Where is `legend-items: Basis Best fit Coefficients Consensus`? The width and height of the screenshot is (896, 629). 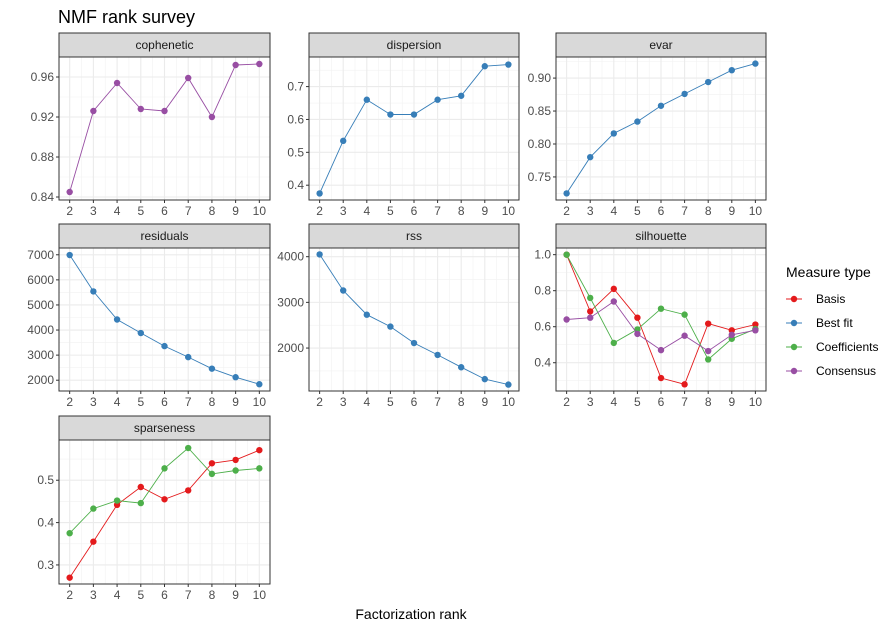
legend-items: Basis Best fit Coefficients Consensus is located at coordinates (832, 335).